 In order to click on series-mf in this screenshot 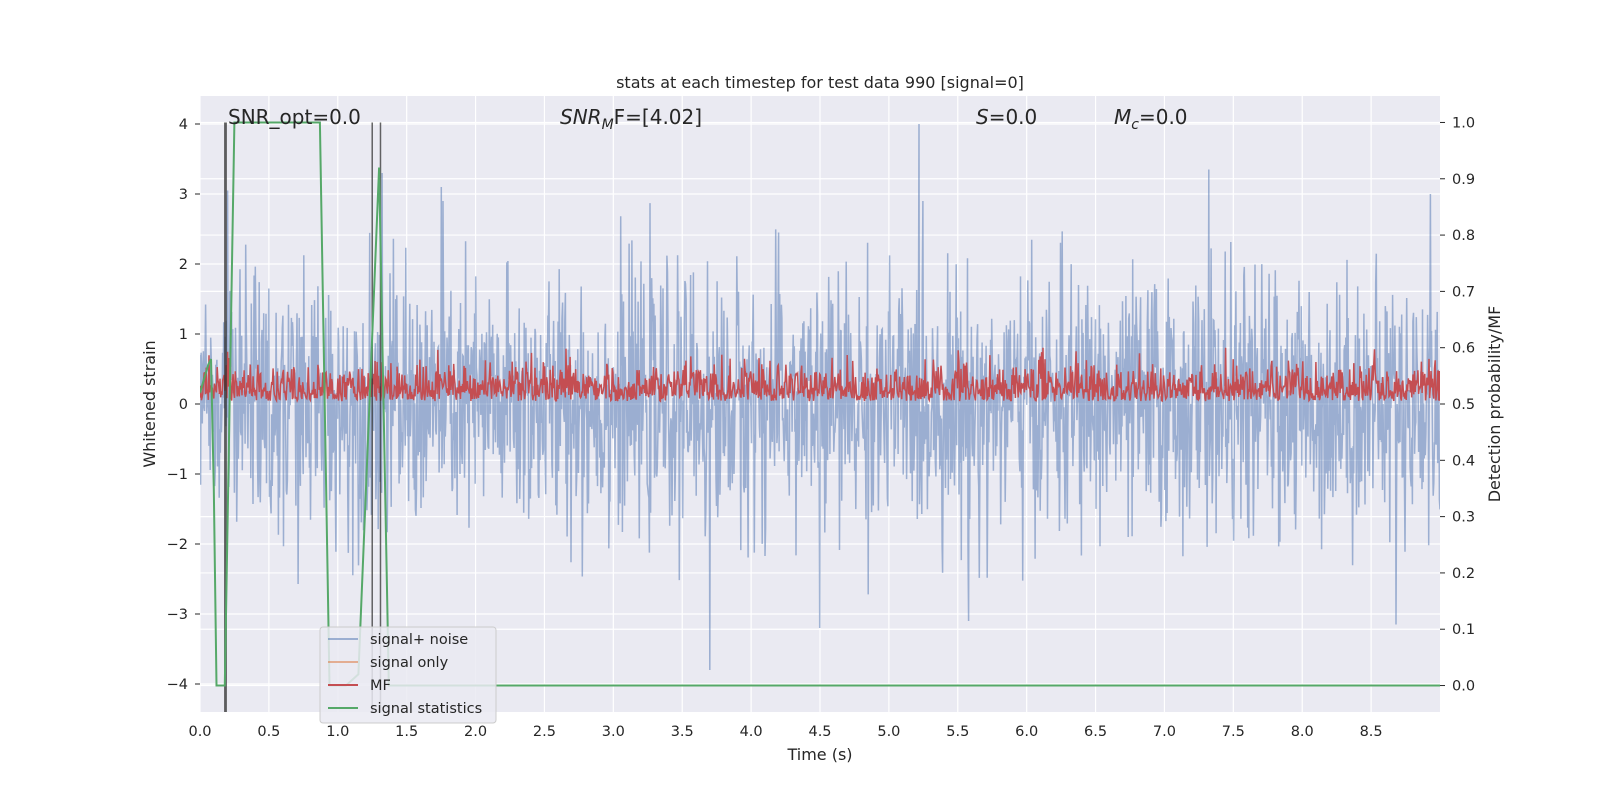, I will do `click(820, 375)`.